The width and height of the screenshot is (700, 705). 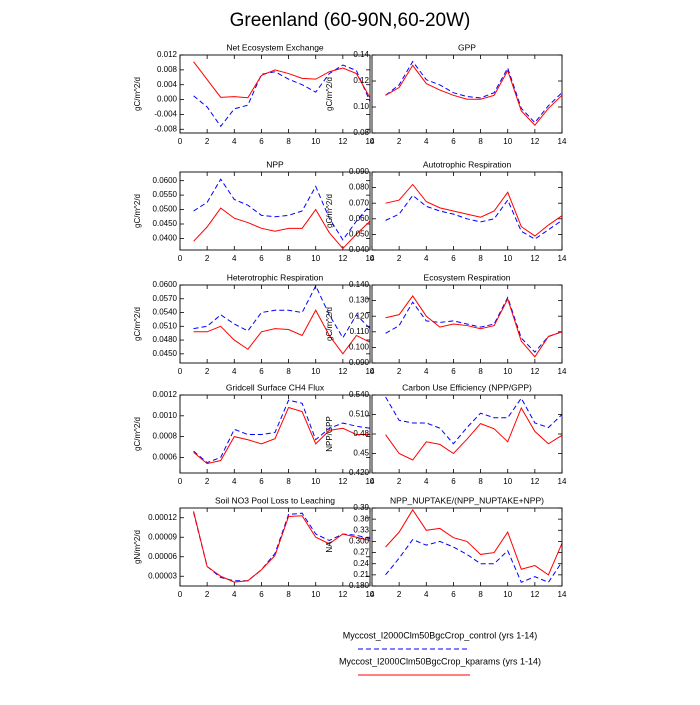 I want to click on y-tick-label: 0.300, so click(x=359, y=541).